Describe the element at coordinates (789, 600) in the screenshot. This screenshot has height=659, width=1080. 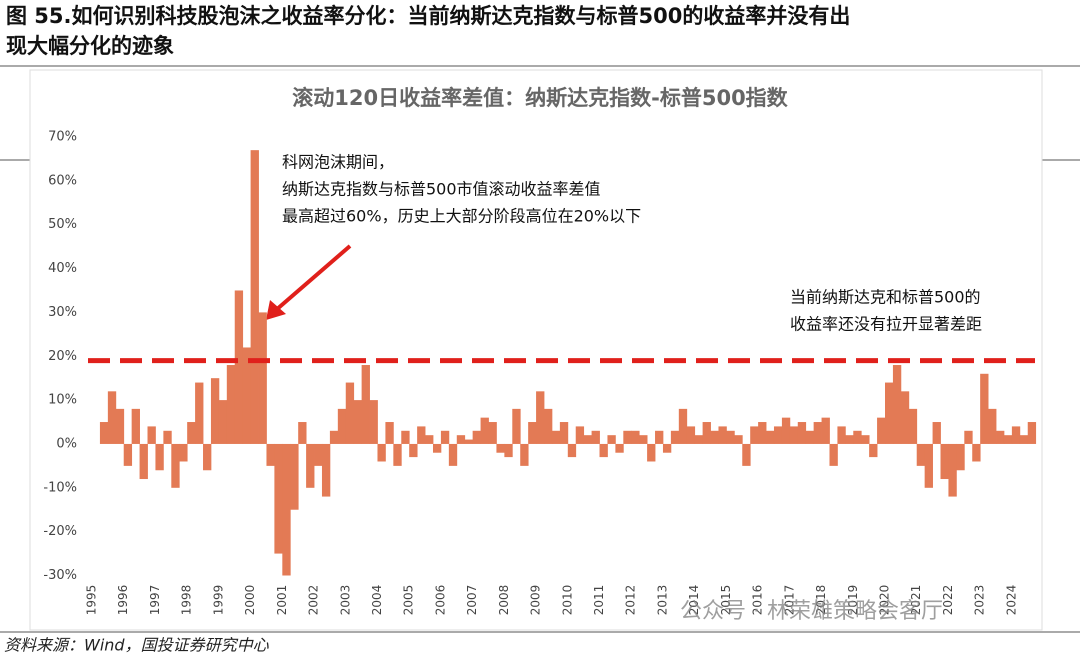
I see `x-tick-label: 2017` at that location.